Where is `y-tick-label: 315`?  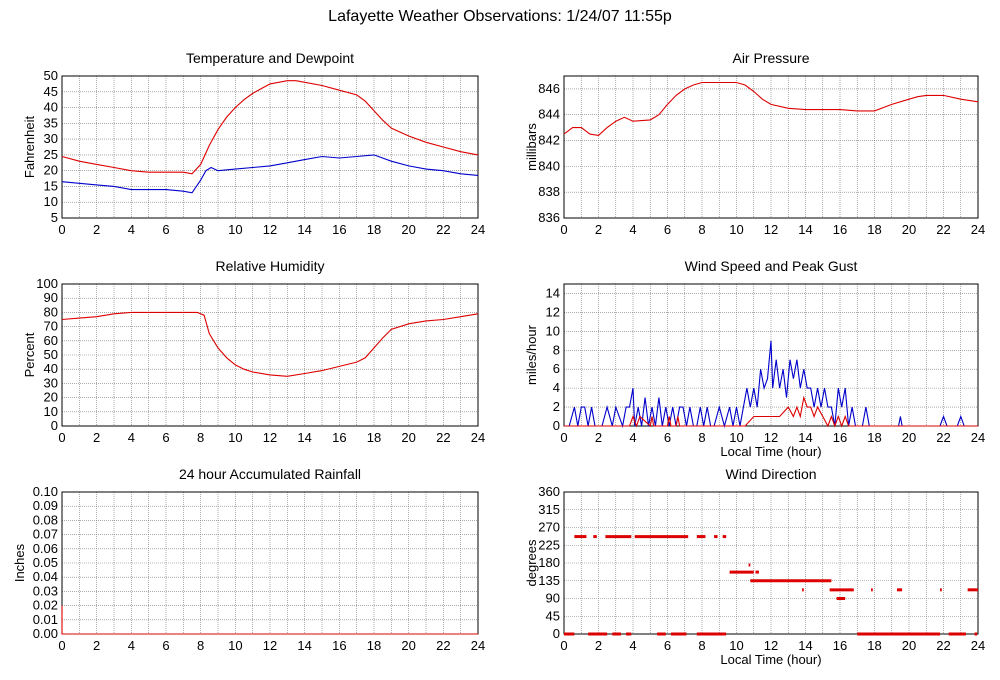
y-tick-label: 315 is located at coordinates (549, 509).